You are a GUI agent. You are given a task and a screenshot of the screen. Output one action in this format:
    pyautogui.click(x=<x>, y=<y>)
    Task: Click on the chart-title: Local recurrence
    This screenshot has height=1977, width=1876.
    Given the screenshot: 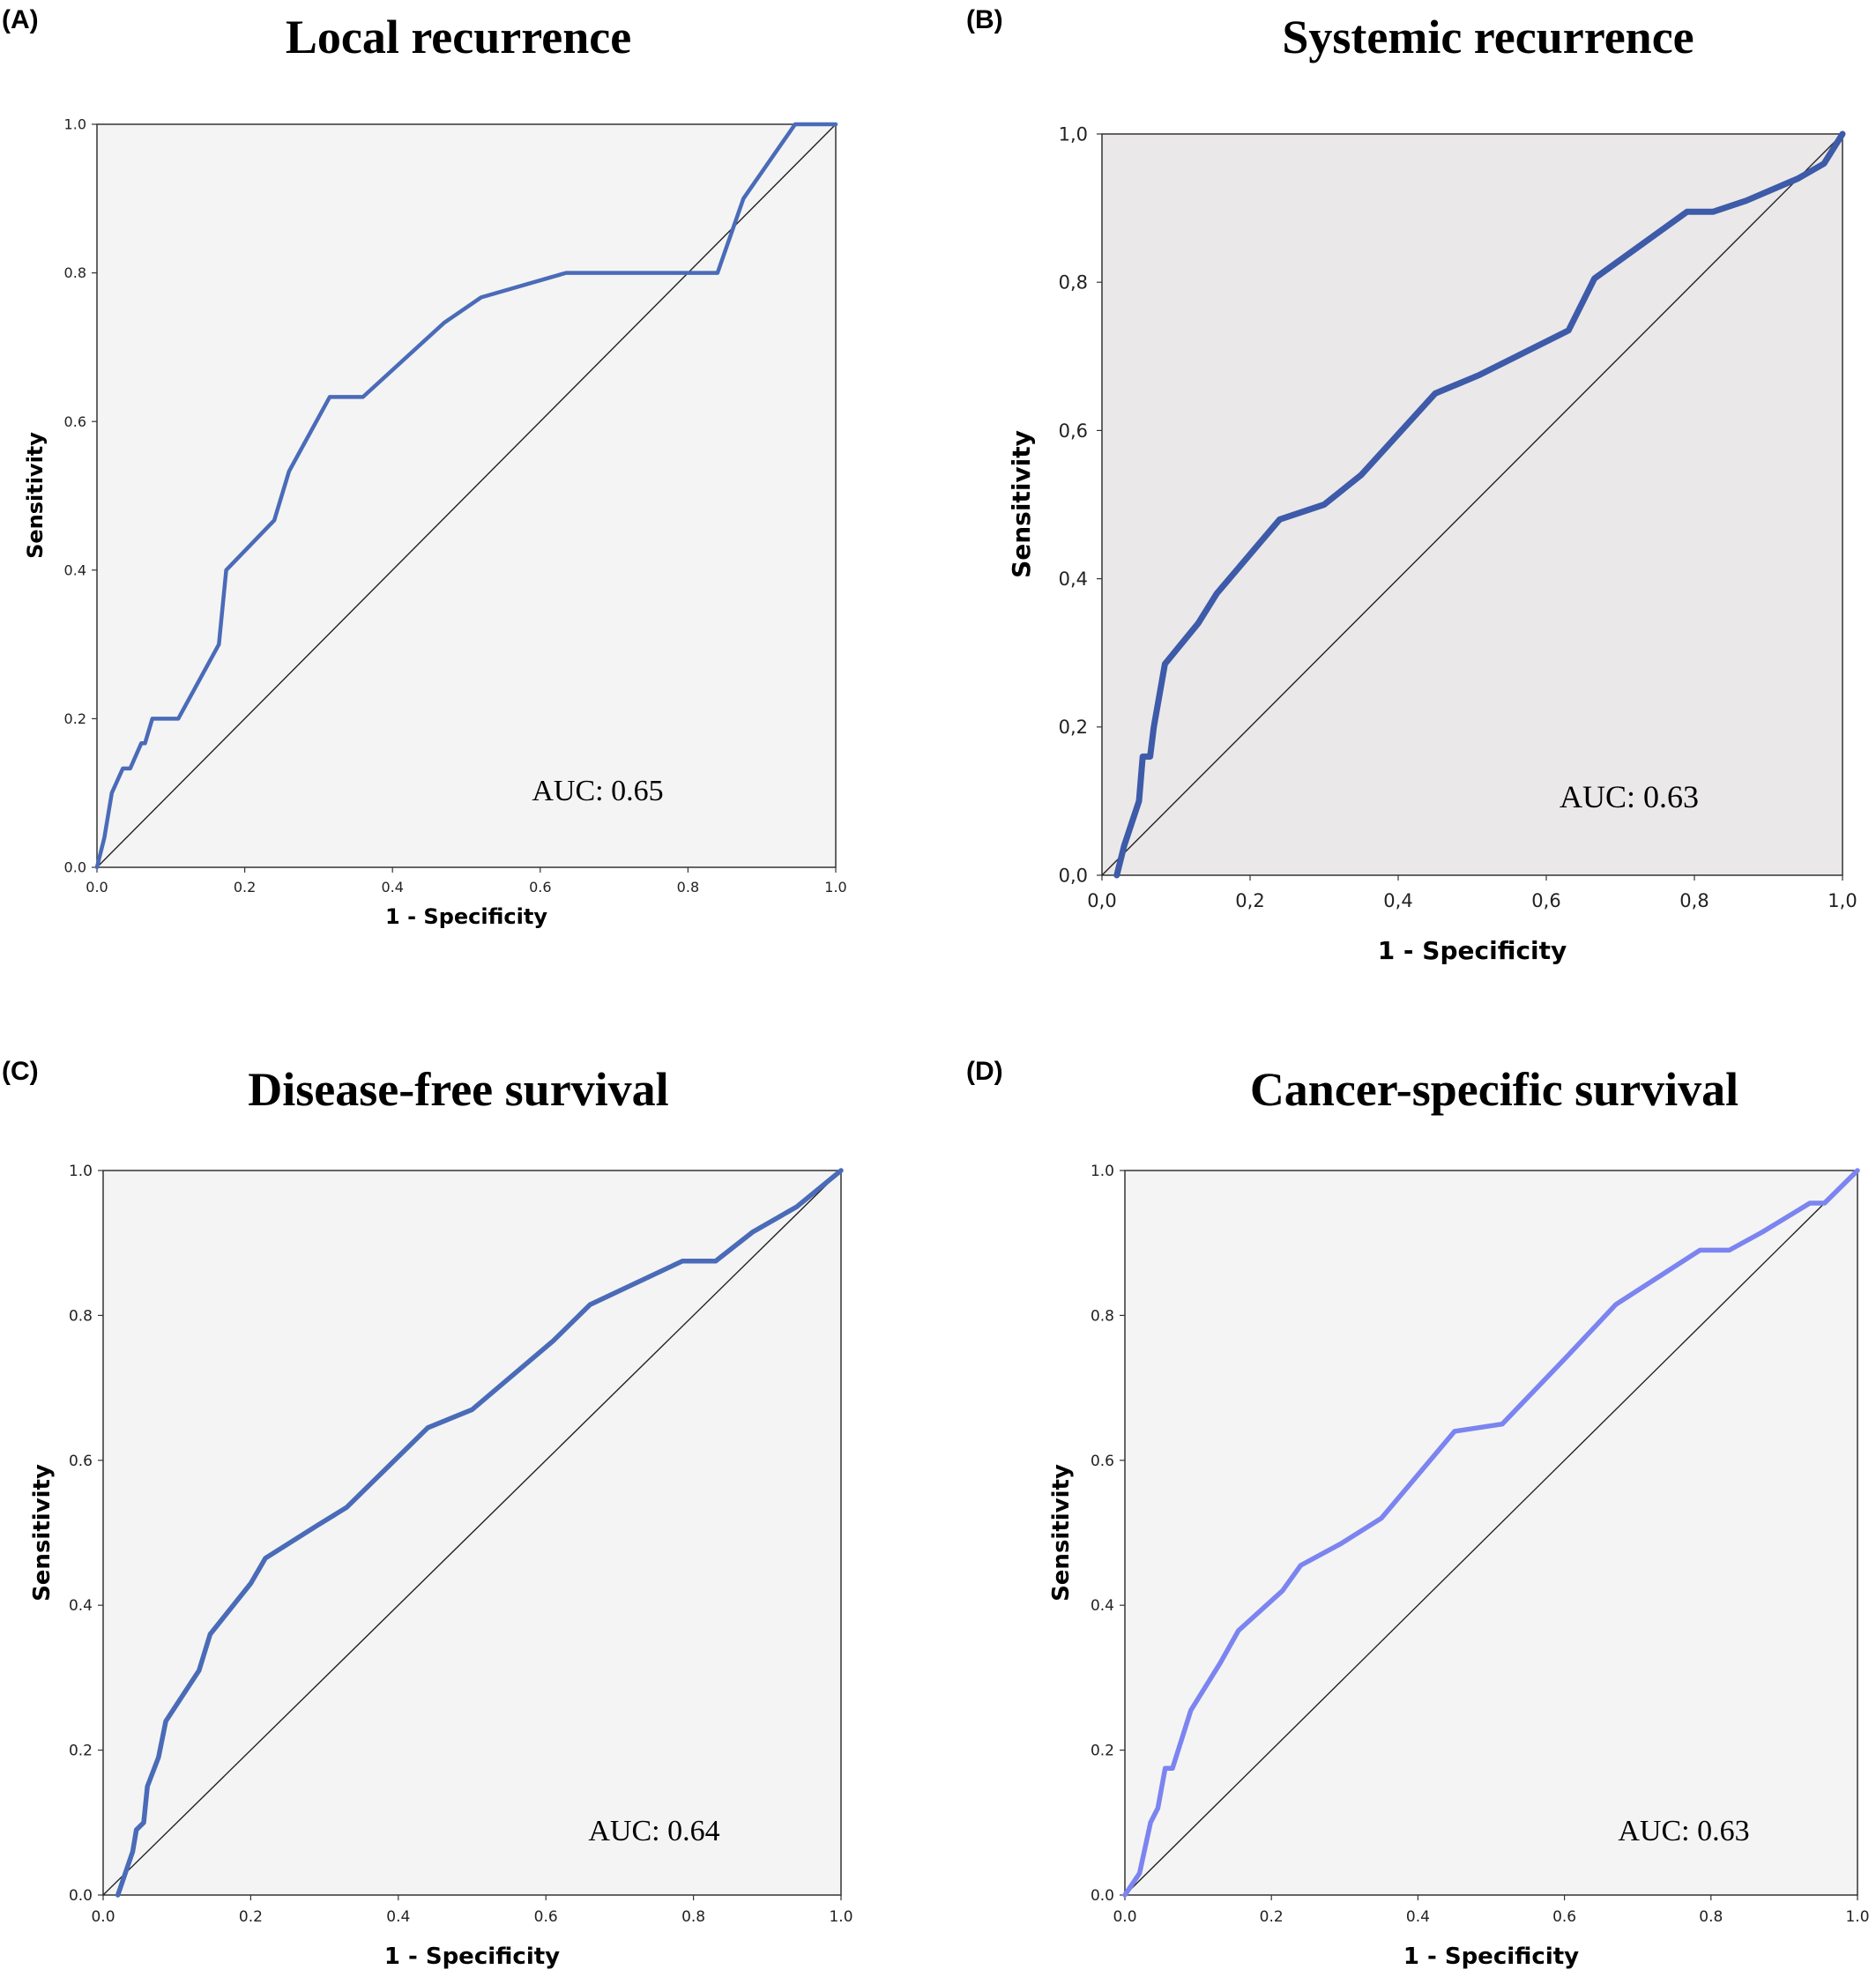 What is the action you would take?
    pyautogui.click(x=458, y=37)
    